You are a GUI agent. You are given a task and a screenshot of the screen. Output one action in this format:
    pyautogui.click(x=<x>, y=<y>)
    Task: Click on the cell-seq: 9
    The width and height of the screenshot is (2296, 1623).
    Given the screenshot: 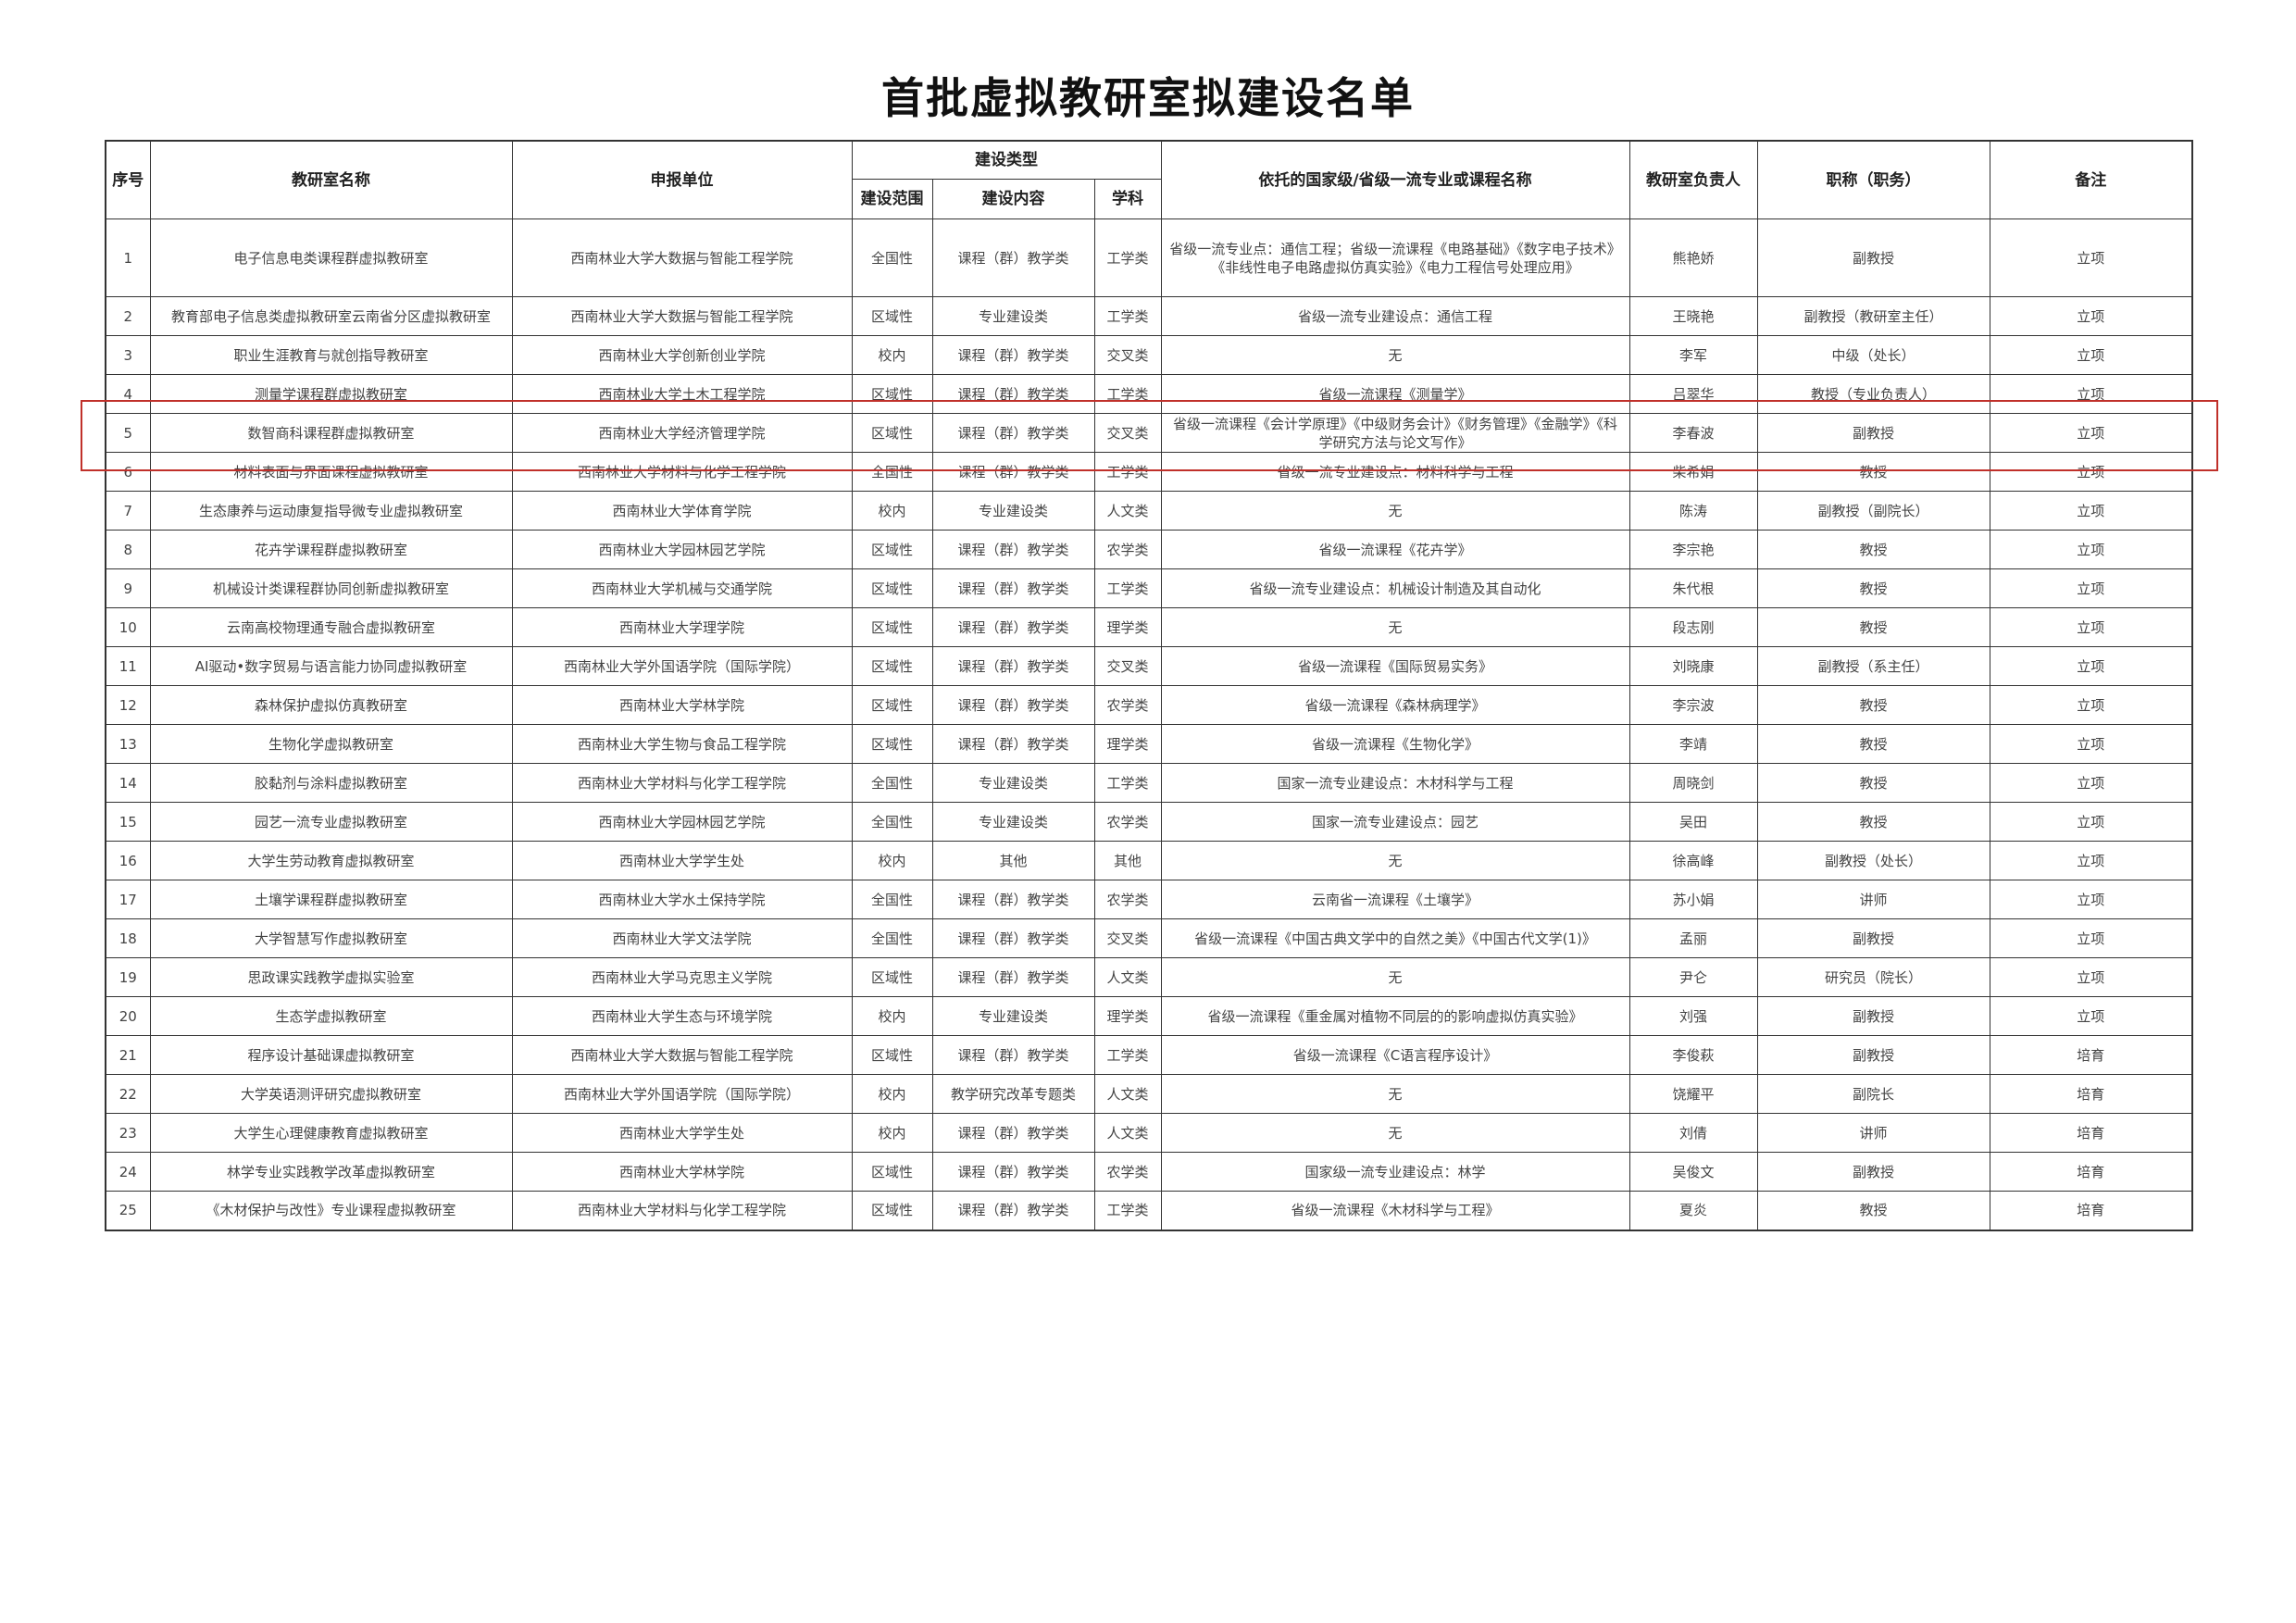 What is the action you would take?
    pyautogui.click(x=128, y=588)
    